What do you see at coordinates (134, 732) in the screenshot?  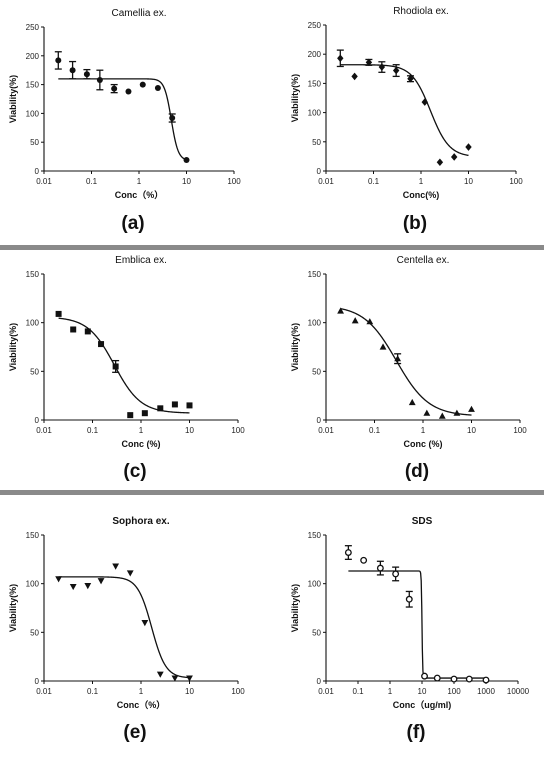 I see `panel-caption: (e)` at bounding box center [134, 732].